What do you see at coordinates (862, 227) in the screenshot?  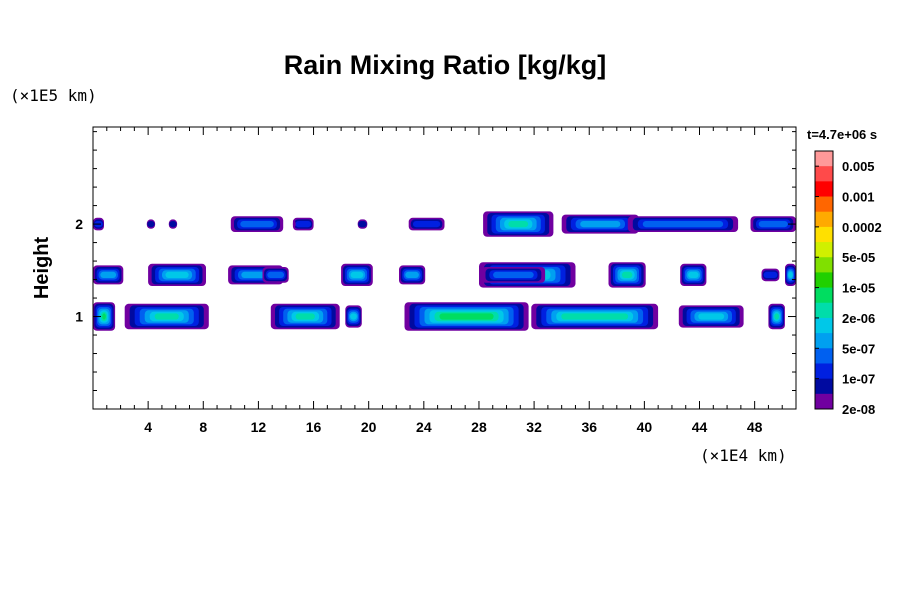 I see `colorbar-label-2: 0.0002` at bounding box center [862, 227].